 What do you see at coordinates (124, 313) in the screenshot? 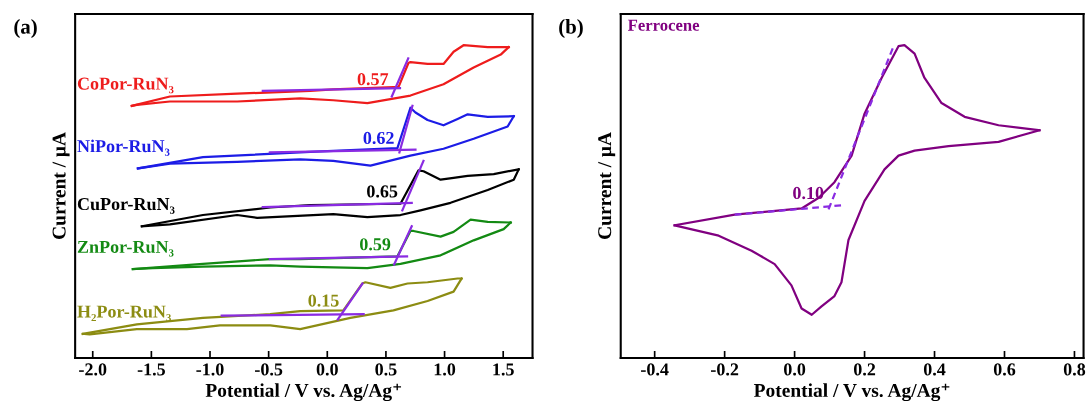
I see `series-label: H₂Por-RuN₃` at bounding box center [124, 313].